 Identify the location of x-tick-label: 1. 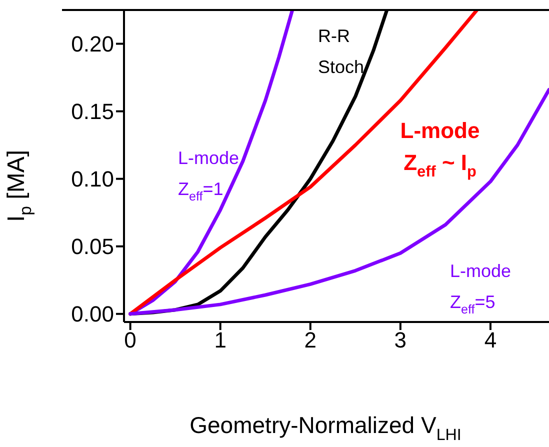
(220, 340).